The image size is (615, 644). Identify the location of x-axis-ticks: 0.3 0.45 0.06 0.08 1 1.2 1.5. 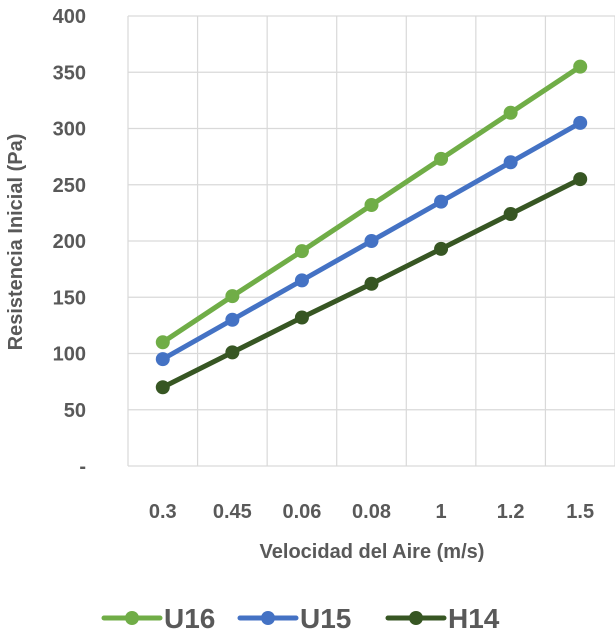
(371, 512).